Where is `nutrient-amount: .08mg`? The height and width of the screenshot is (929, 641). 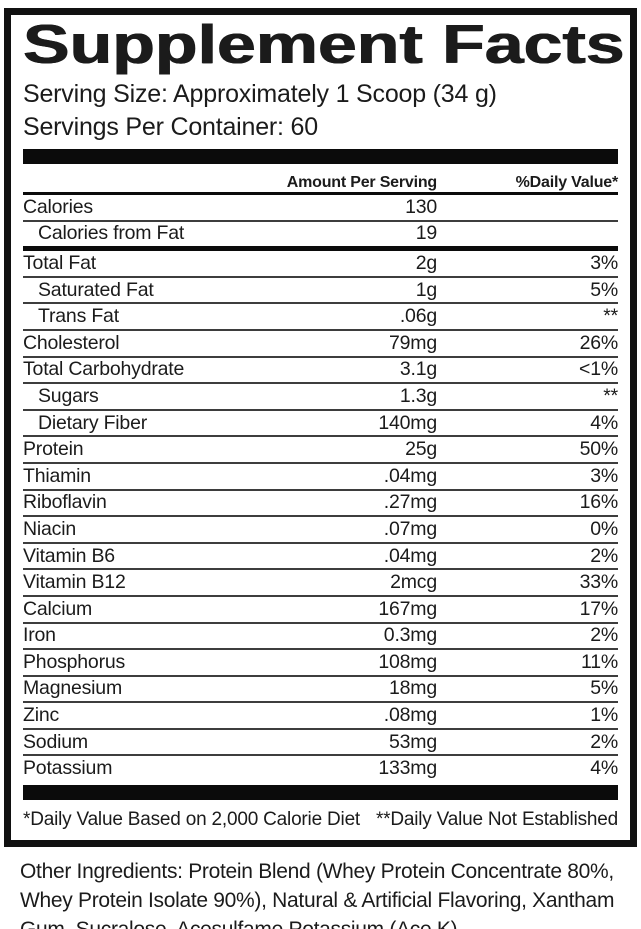 nutrient-amount: .08mg is located at coordinates (410, 715).